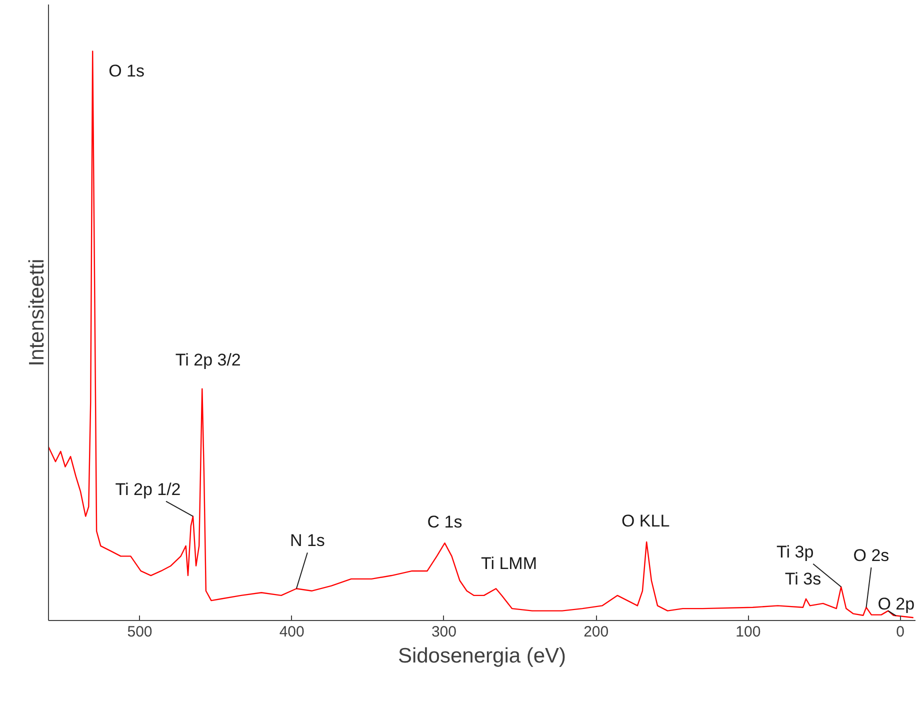 This screenshot has width=919, height=715. What do you see at coordinates (443, 632) in the screenshot?
I see `x-tick-label: 300` at bounding box center [443, 632].